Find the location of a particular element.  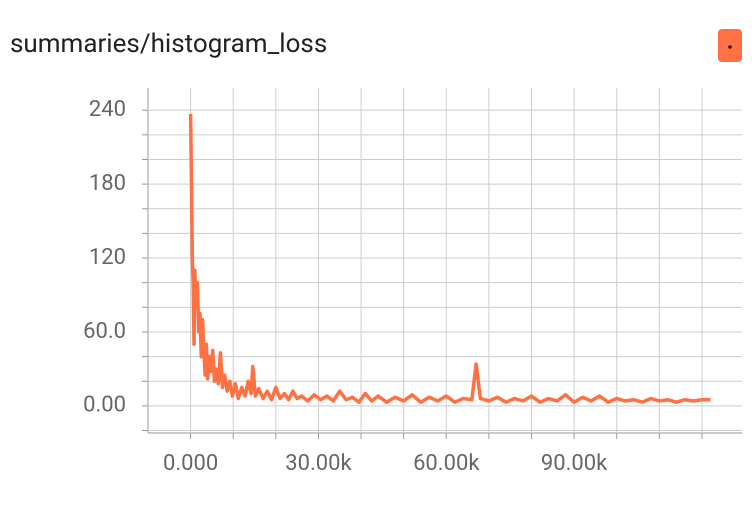

x-tick-label: 90.00k is located at coordinates (574, 463).